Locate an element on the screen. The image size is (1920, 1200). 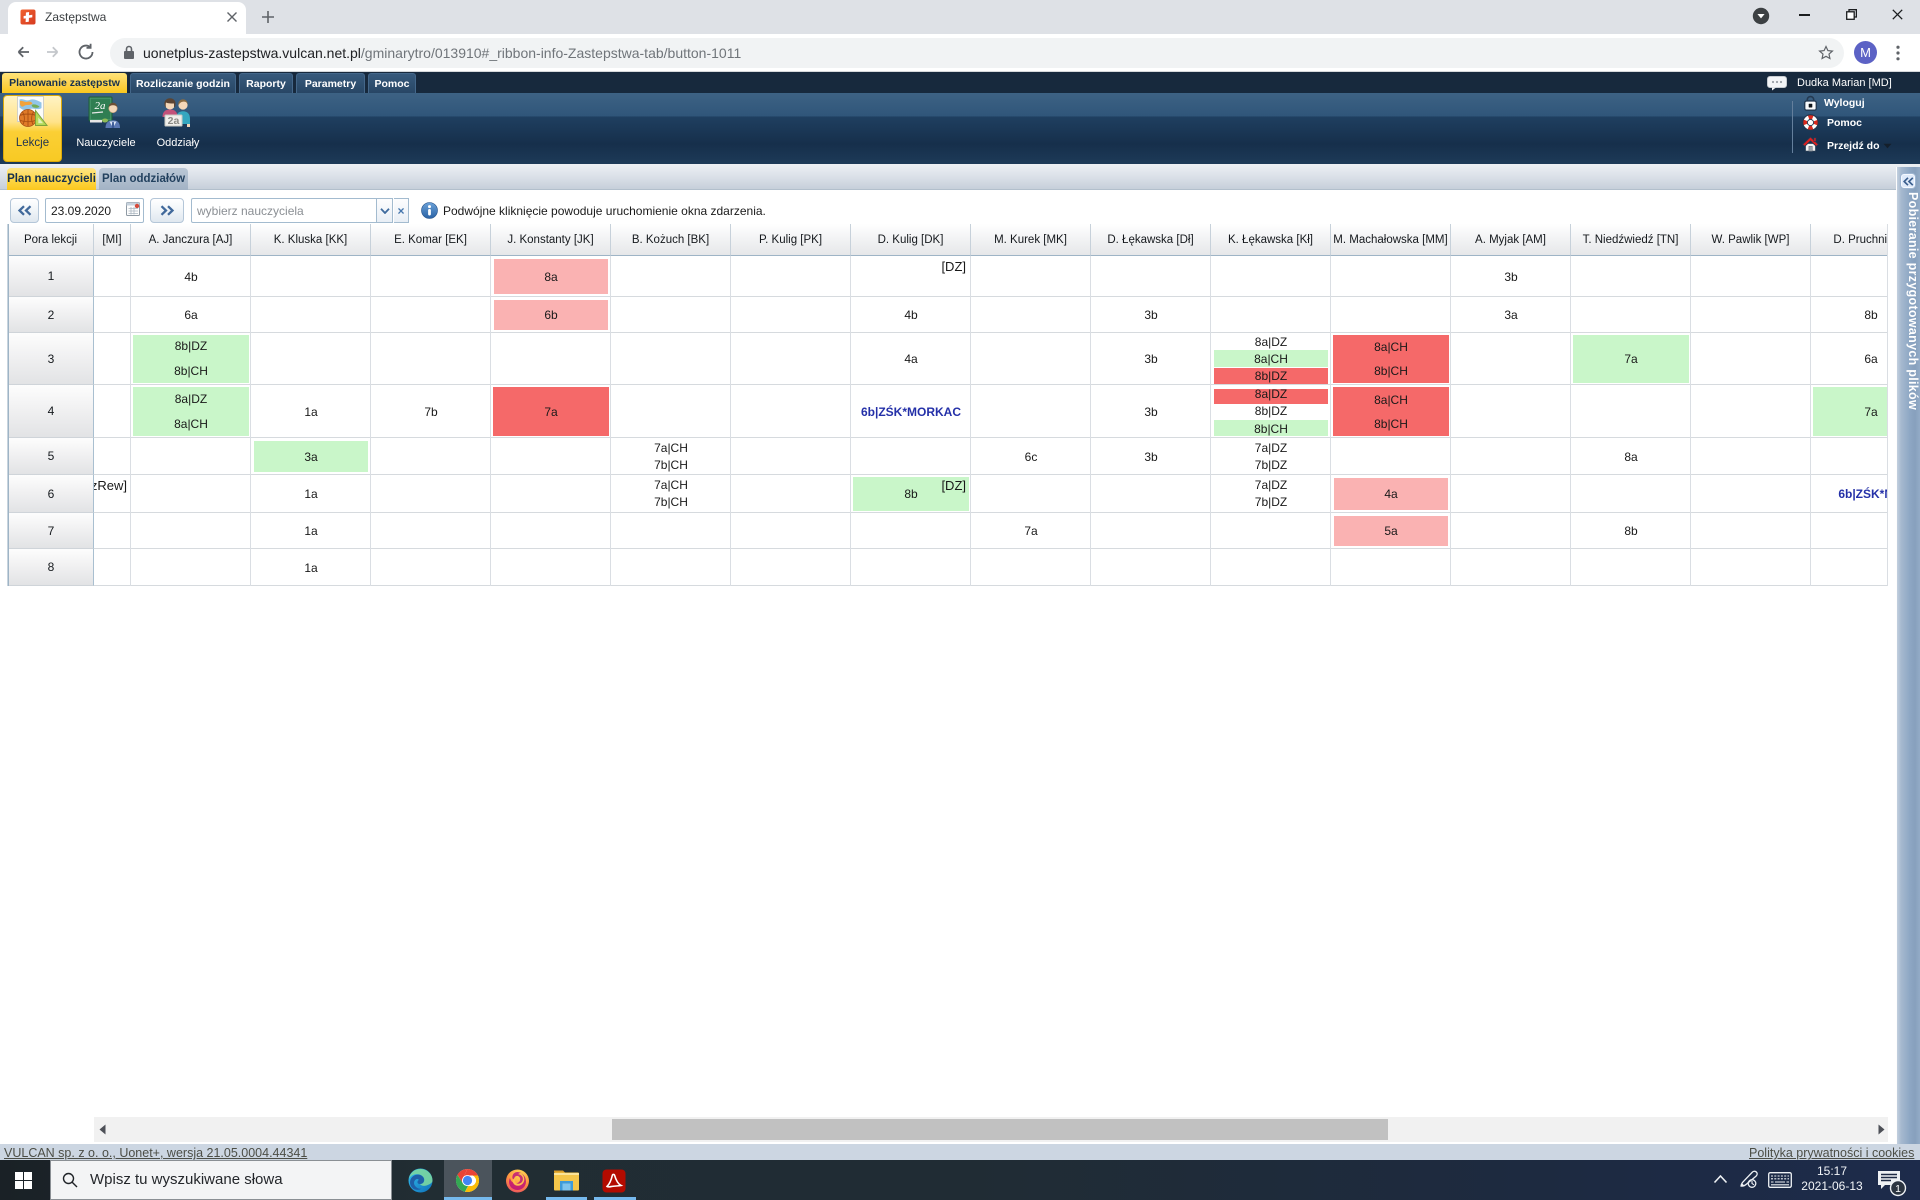
svg-text: 1 is located at coordinates (1898, 1189).